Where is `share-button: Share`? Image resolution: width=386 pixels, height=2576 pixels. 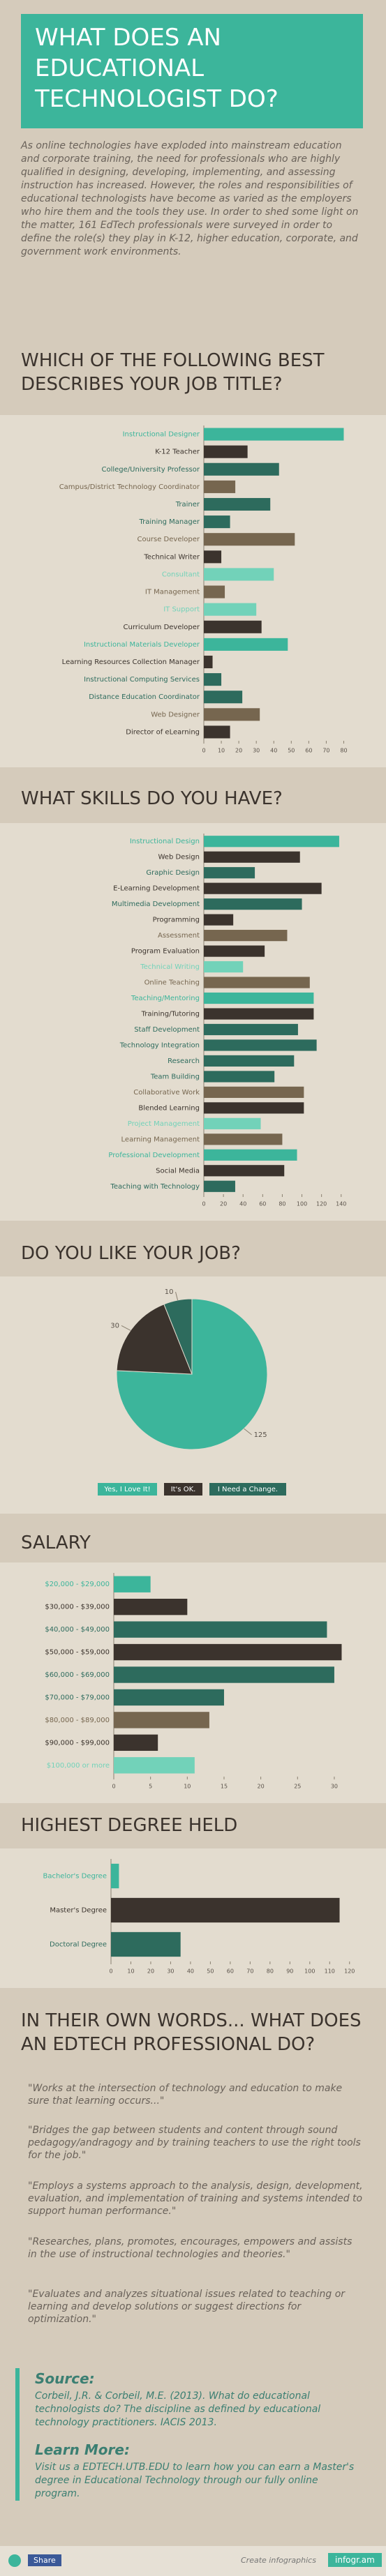 share-button: Share is located at coordinates (44, 2560).